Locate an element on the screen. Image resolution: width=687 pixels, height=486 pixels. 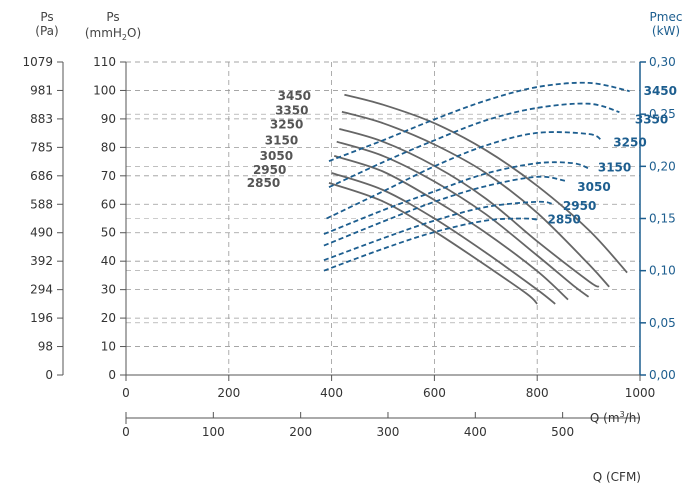
pressure-curve-label: 3150 is located at coordinates (281, 140).